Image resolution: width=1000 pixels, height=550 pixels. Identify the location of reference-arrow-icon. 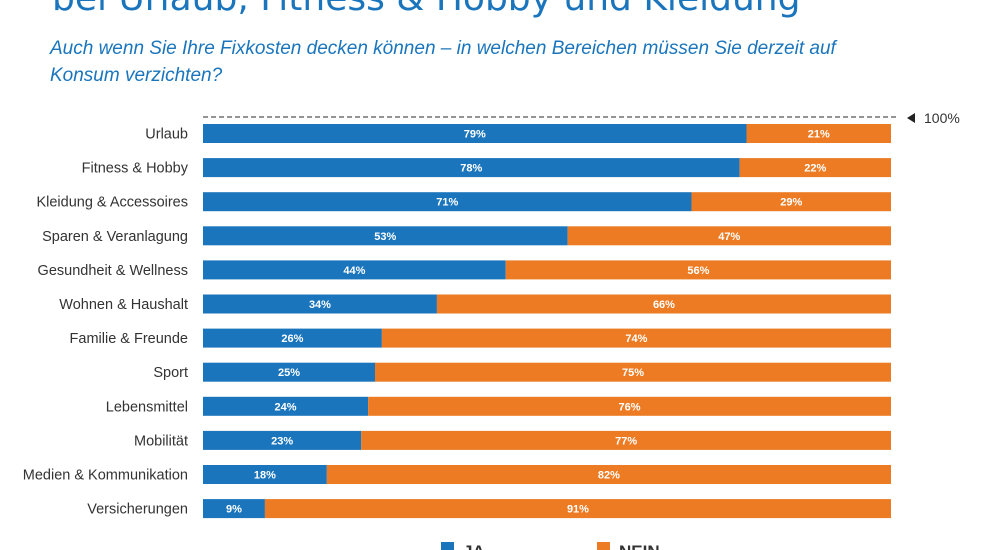
(911, 118).